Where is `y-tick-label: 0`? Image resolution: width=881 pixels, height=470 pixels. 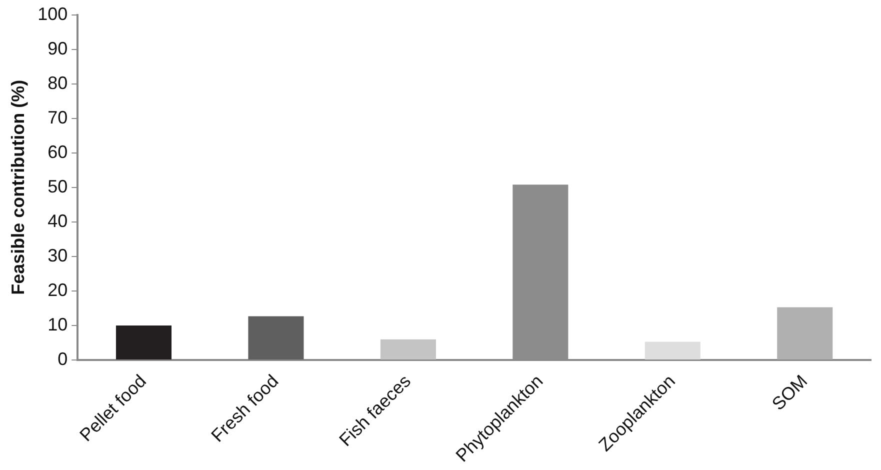
y-tick-label: 0 is located at coordinates (63, 359).